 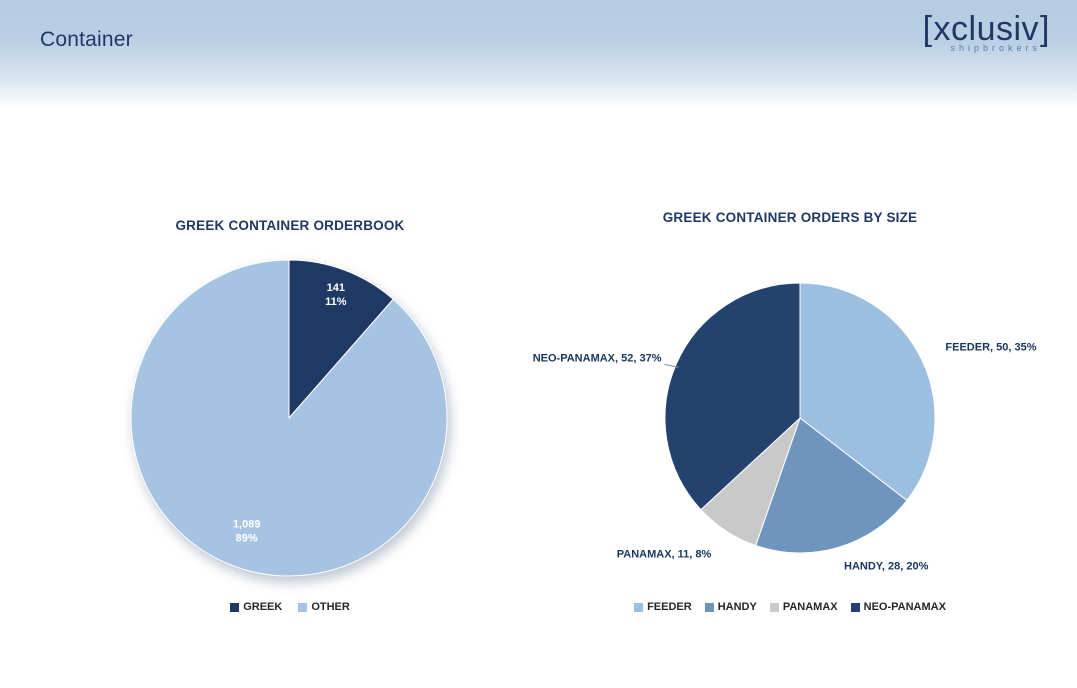 I want to click on chart-title-orderbook: GREEK CONTAINER ORDERBOOK, so click(x=290, y=225).